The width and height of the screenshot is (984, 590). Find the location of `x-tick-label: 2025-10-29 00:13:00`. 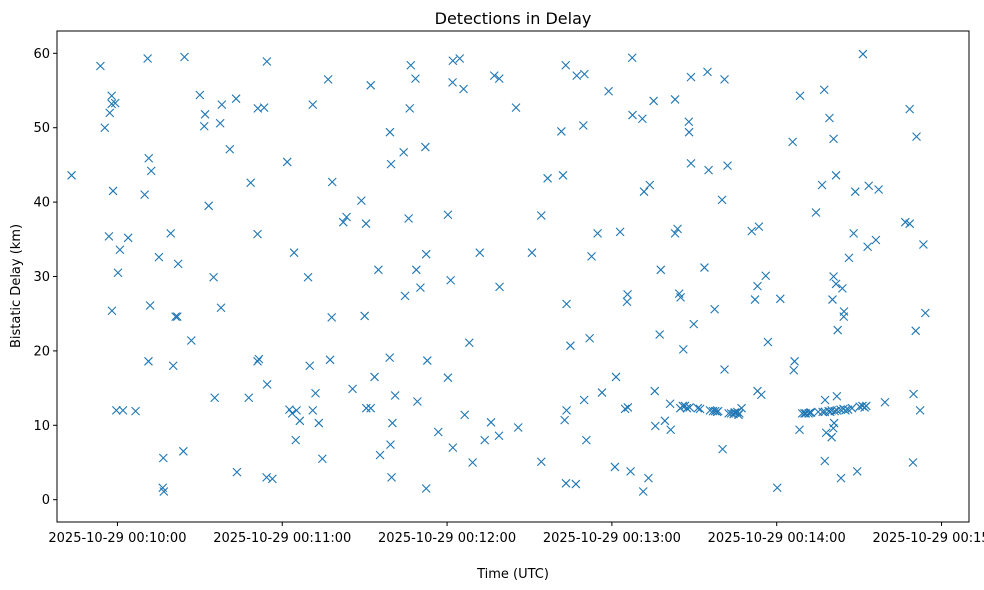

x-tick-label: 2025-10-29 00:13:00 is located at coordinates (612, 538).